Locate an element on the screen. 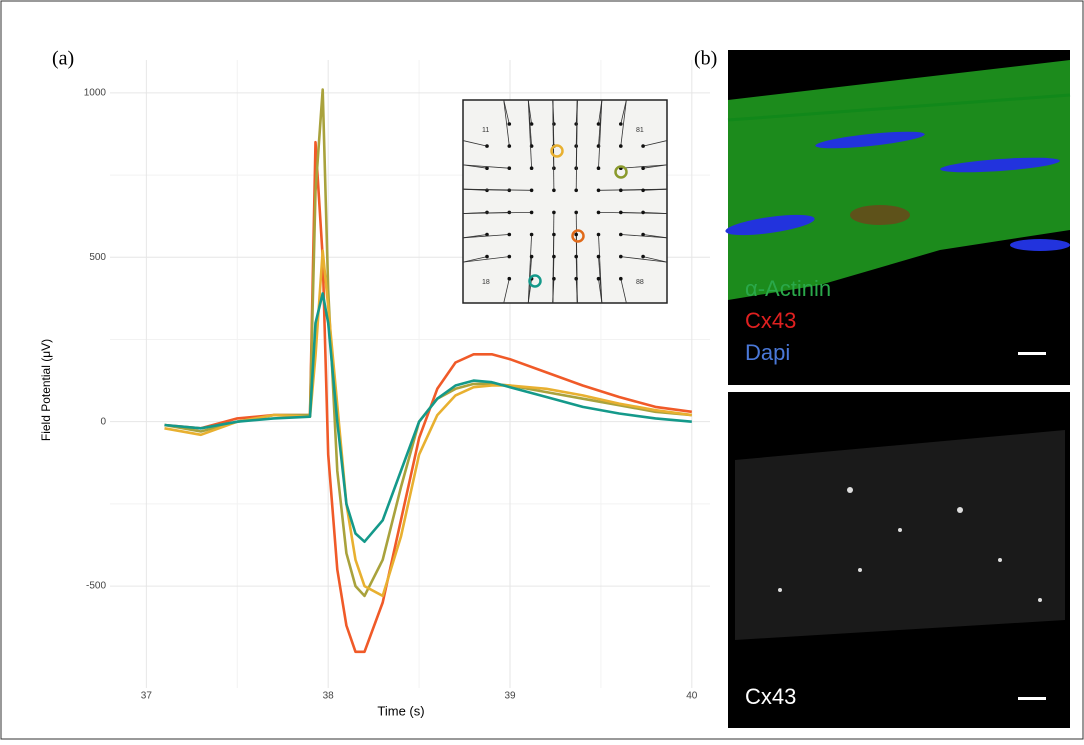  x-tick-label: 38 is located at coordinates (329, 696).